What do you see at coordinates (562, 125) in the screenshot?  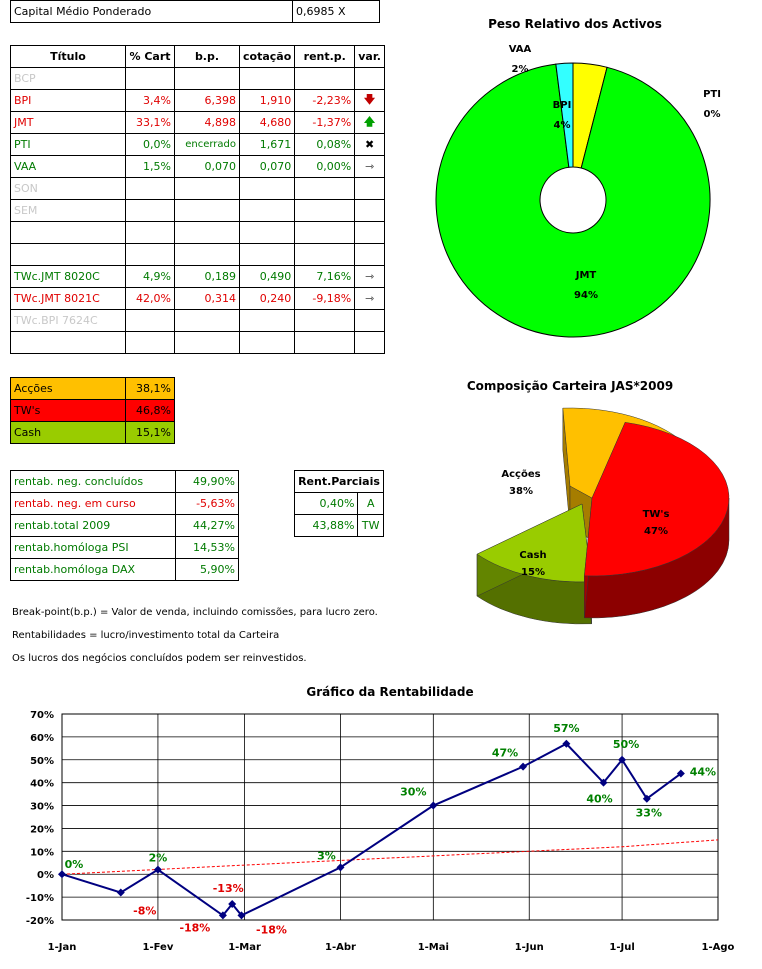 I see `donut-value-bpi: 4%` at bounding box center [562, 125].